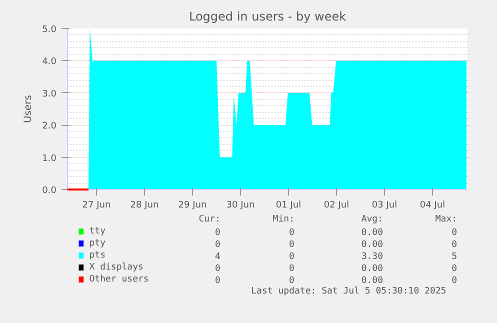 This screenshot has height=323, width=497. I want to click on legend-label: pty, so click(97, 243).